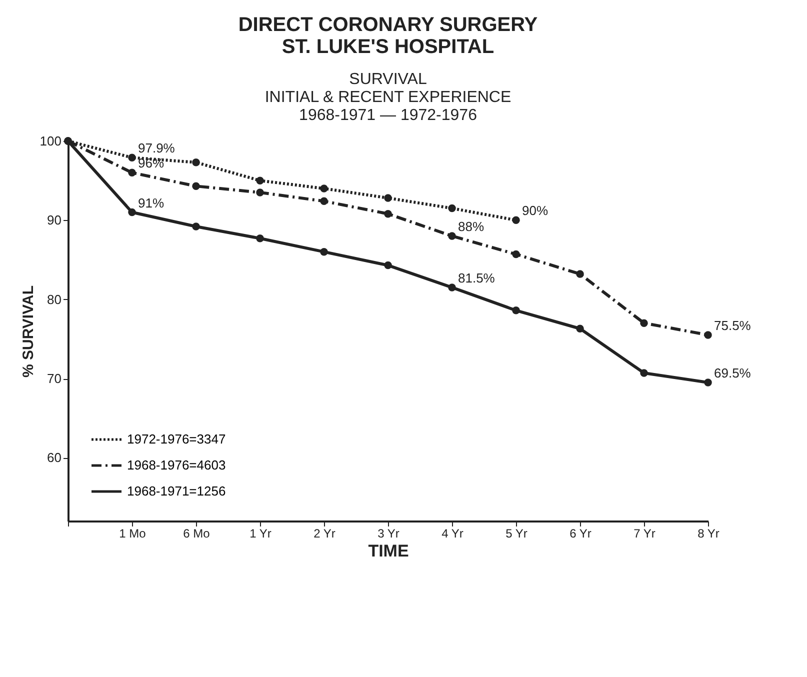  What do you see at coordinates (54, 299) in the screenshot?
I see `y-tick-label: 80` at bounding box center [54, 299].